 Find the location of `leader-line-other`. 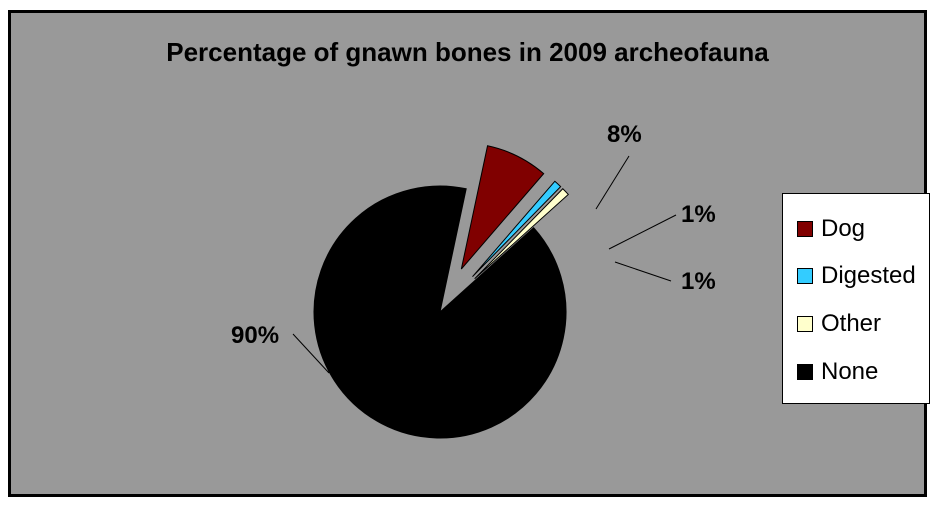

leader-line-other is located at coordinates (643, 271).